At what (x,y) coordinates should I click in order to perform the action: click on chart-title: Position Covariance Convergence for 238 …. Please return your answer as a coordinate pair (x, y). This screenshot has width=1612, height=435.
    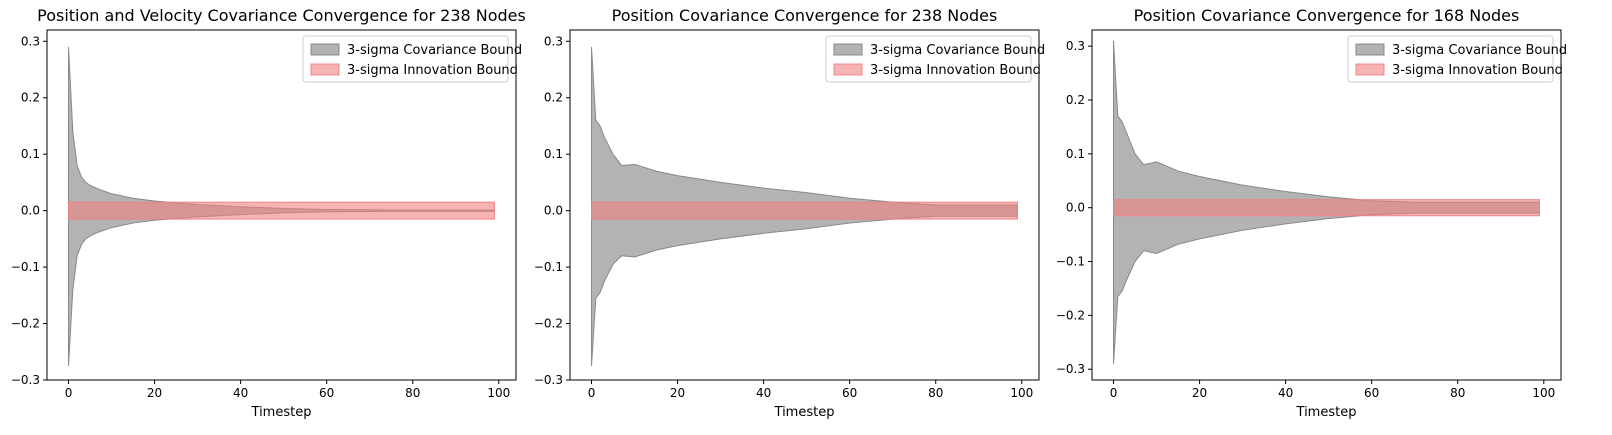
    Looking at the image, I should click on (805, 15).